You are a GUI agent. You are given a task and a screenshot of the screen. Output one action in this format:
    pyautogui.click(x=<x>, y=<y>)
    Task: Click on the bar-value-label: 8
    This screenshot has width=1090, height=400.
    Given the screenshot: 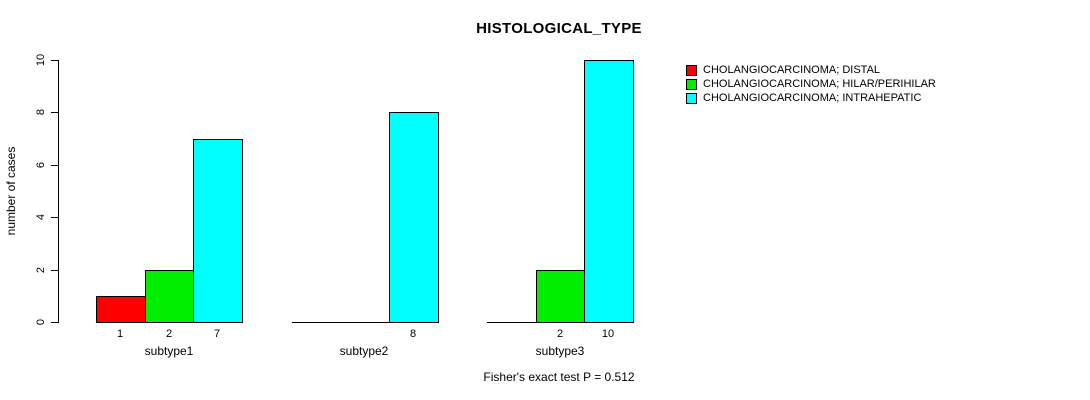 What is the action you would take?
    pyautogui.click(x=413, y=334)
    